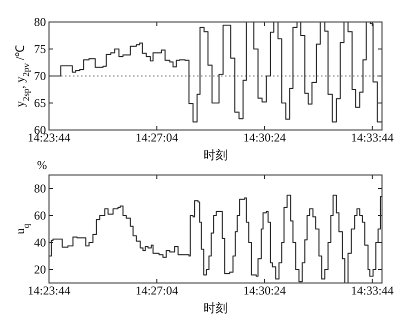  Describe the element at coordinates (40, 242) in the screenshot. I see `y-tick-label: 40` at that location.